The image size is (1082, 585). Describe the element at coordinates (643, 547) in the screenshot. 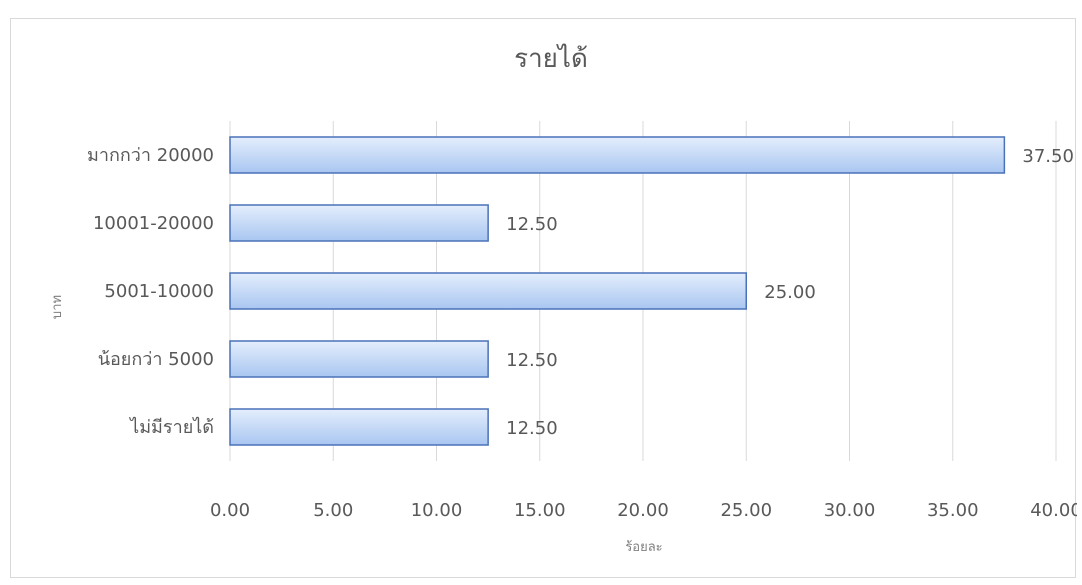

I see `x-axis-label: ร้อยละ` at that location.